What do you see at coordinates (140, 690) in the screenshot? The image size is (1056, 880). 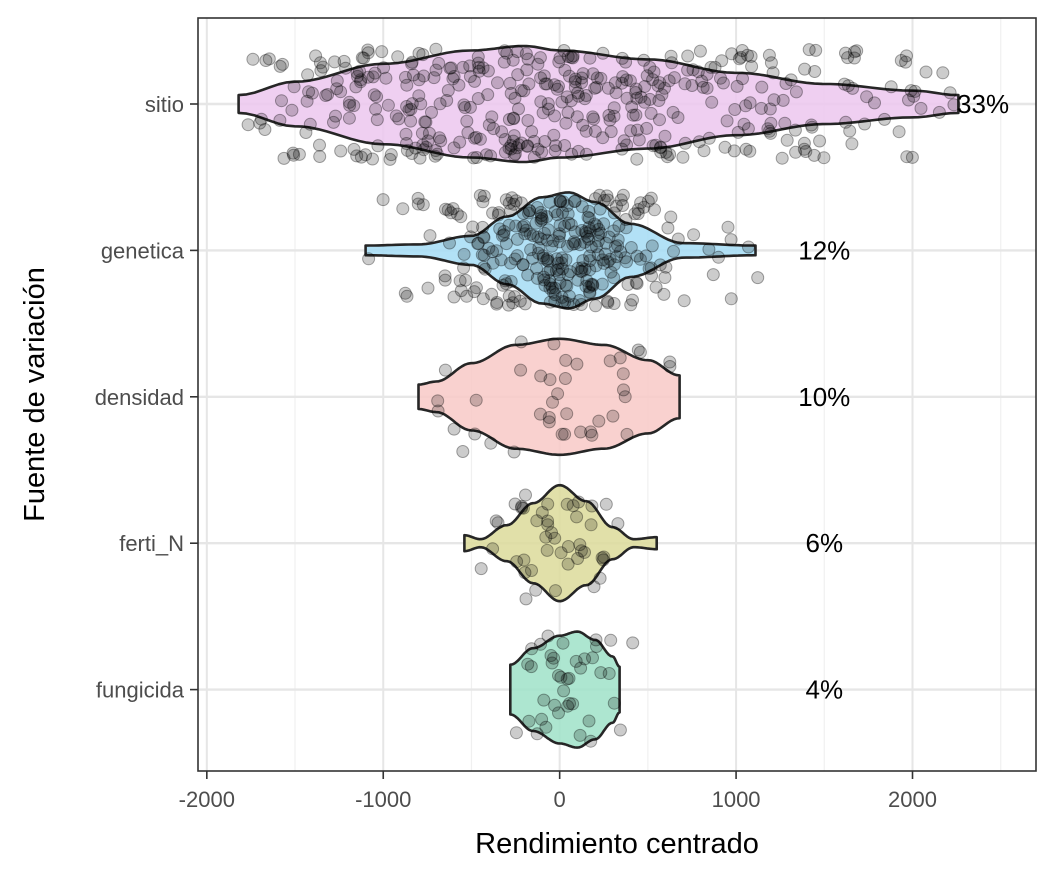 I see `y-tick-label-fungicida: fungicida` at bounding box center [140, 690].